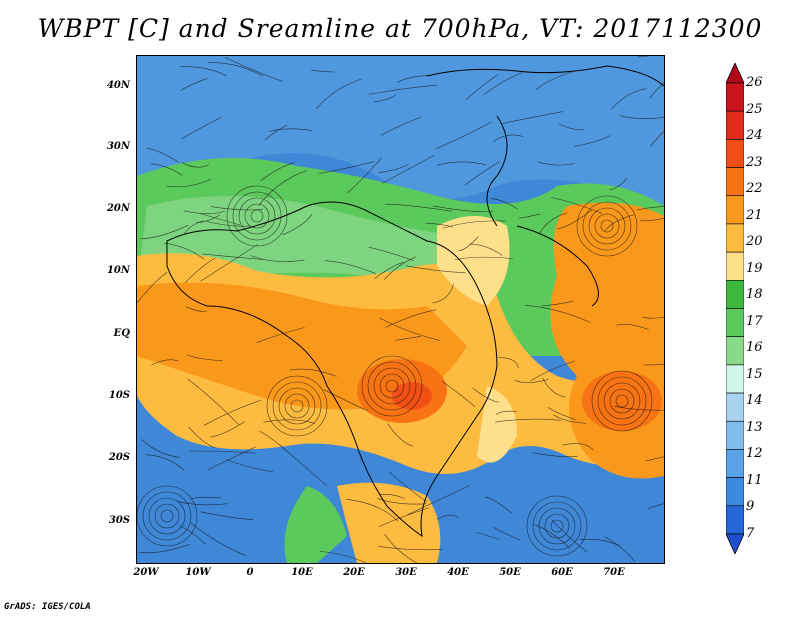  Describe the element at coordinates (614, 572) in the screenshot. I see `lon-label-70e: 70E` at that location.